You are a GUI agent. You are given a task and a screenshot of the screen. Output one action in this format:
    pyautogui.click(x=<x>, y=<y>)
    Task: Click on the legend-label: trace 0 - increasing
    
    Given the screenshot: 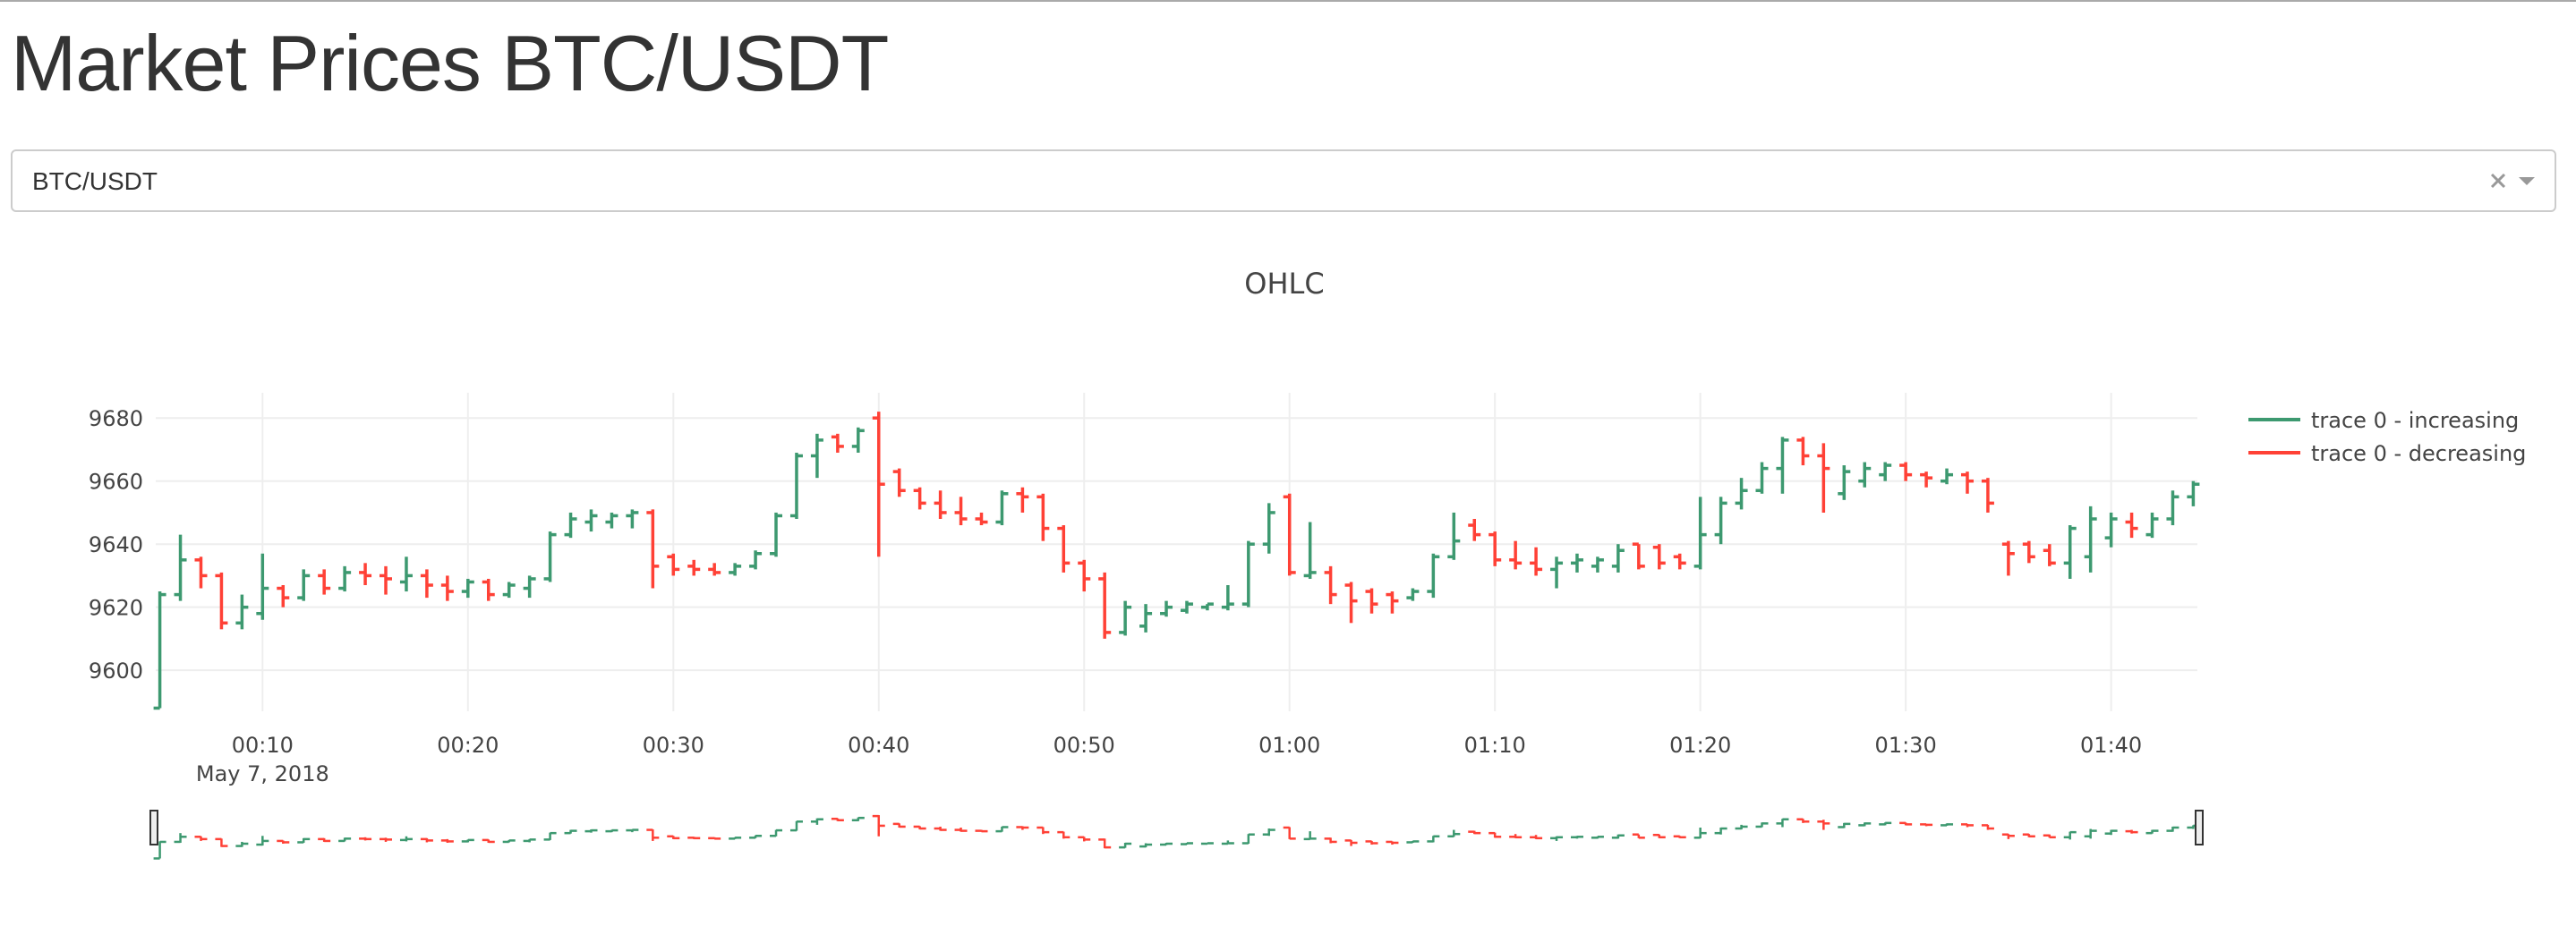 What is the action you would take?
    pyautogui.click(x=2415, y=420)
    